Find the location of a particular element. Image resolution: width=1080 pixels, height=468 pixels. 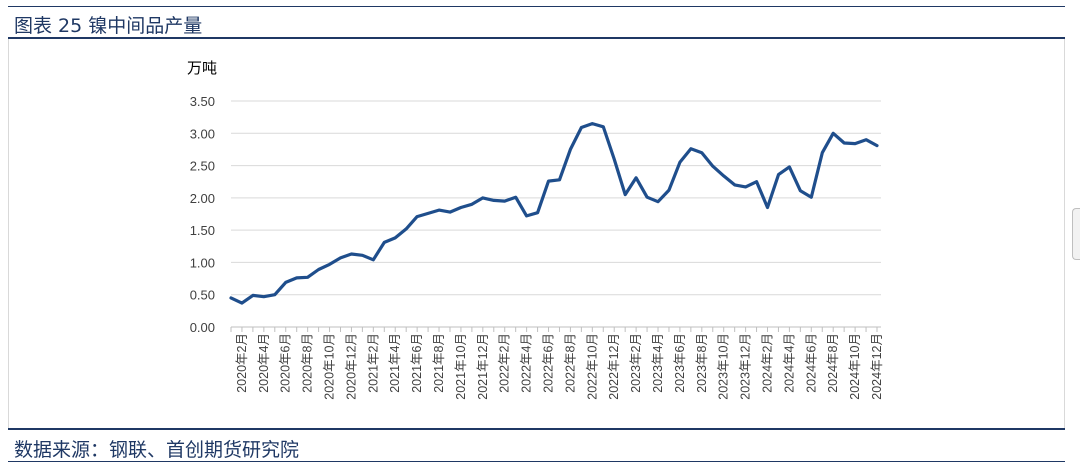

y-axis-label: 万吨 is located at coordinates (202, 68).